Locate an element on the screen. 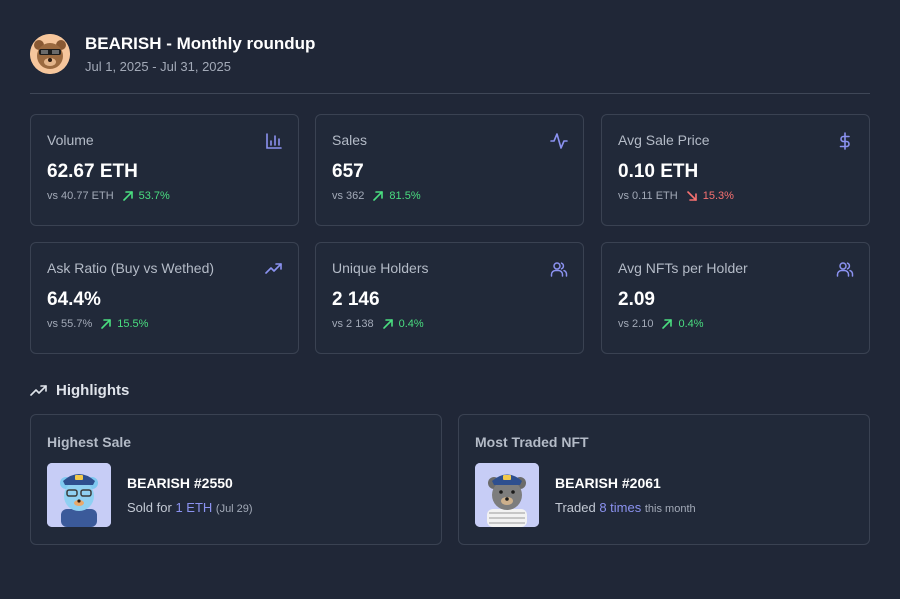  bar-chart-icon is located at coordinates (274, 141).